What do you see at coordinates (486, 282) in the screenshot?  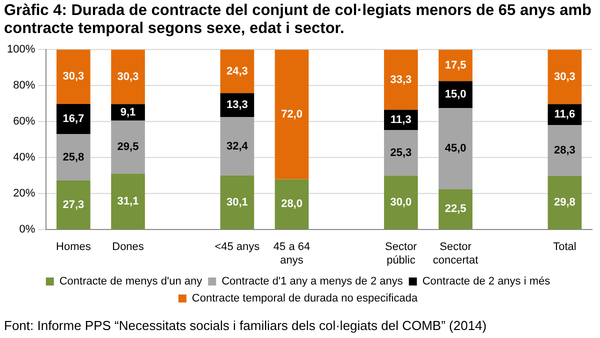 I see `legend-label: Contracte de 2 anys i més` at bounding box center [486, 282].